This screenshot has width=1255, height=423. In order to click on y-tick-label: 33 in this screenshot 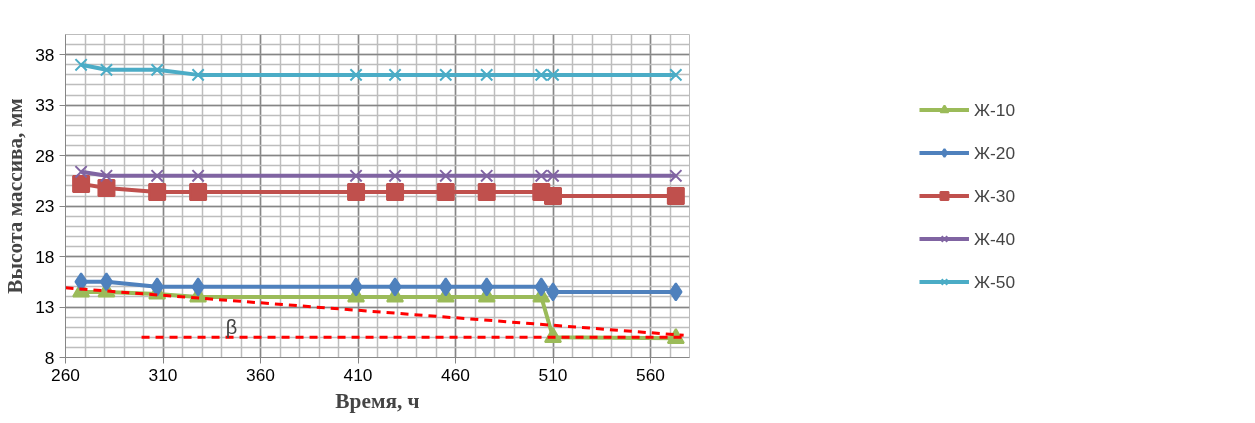, I will do `click(45, 105)`.